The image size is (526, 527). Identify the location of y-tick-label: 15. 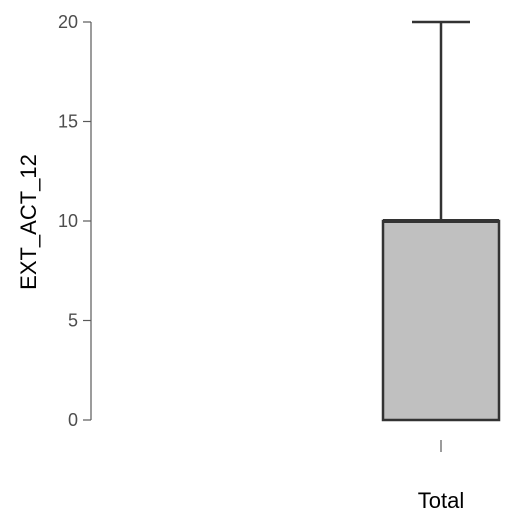
(68, 122).